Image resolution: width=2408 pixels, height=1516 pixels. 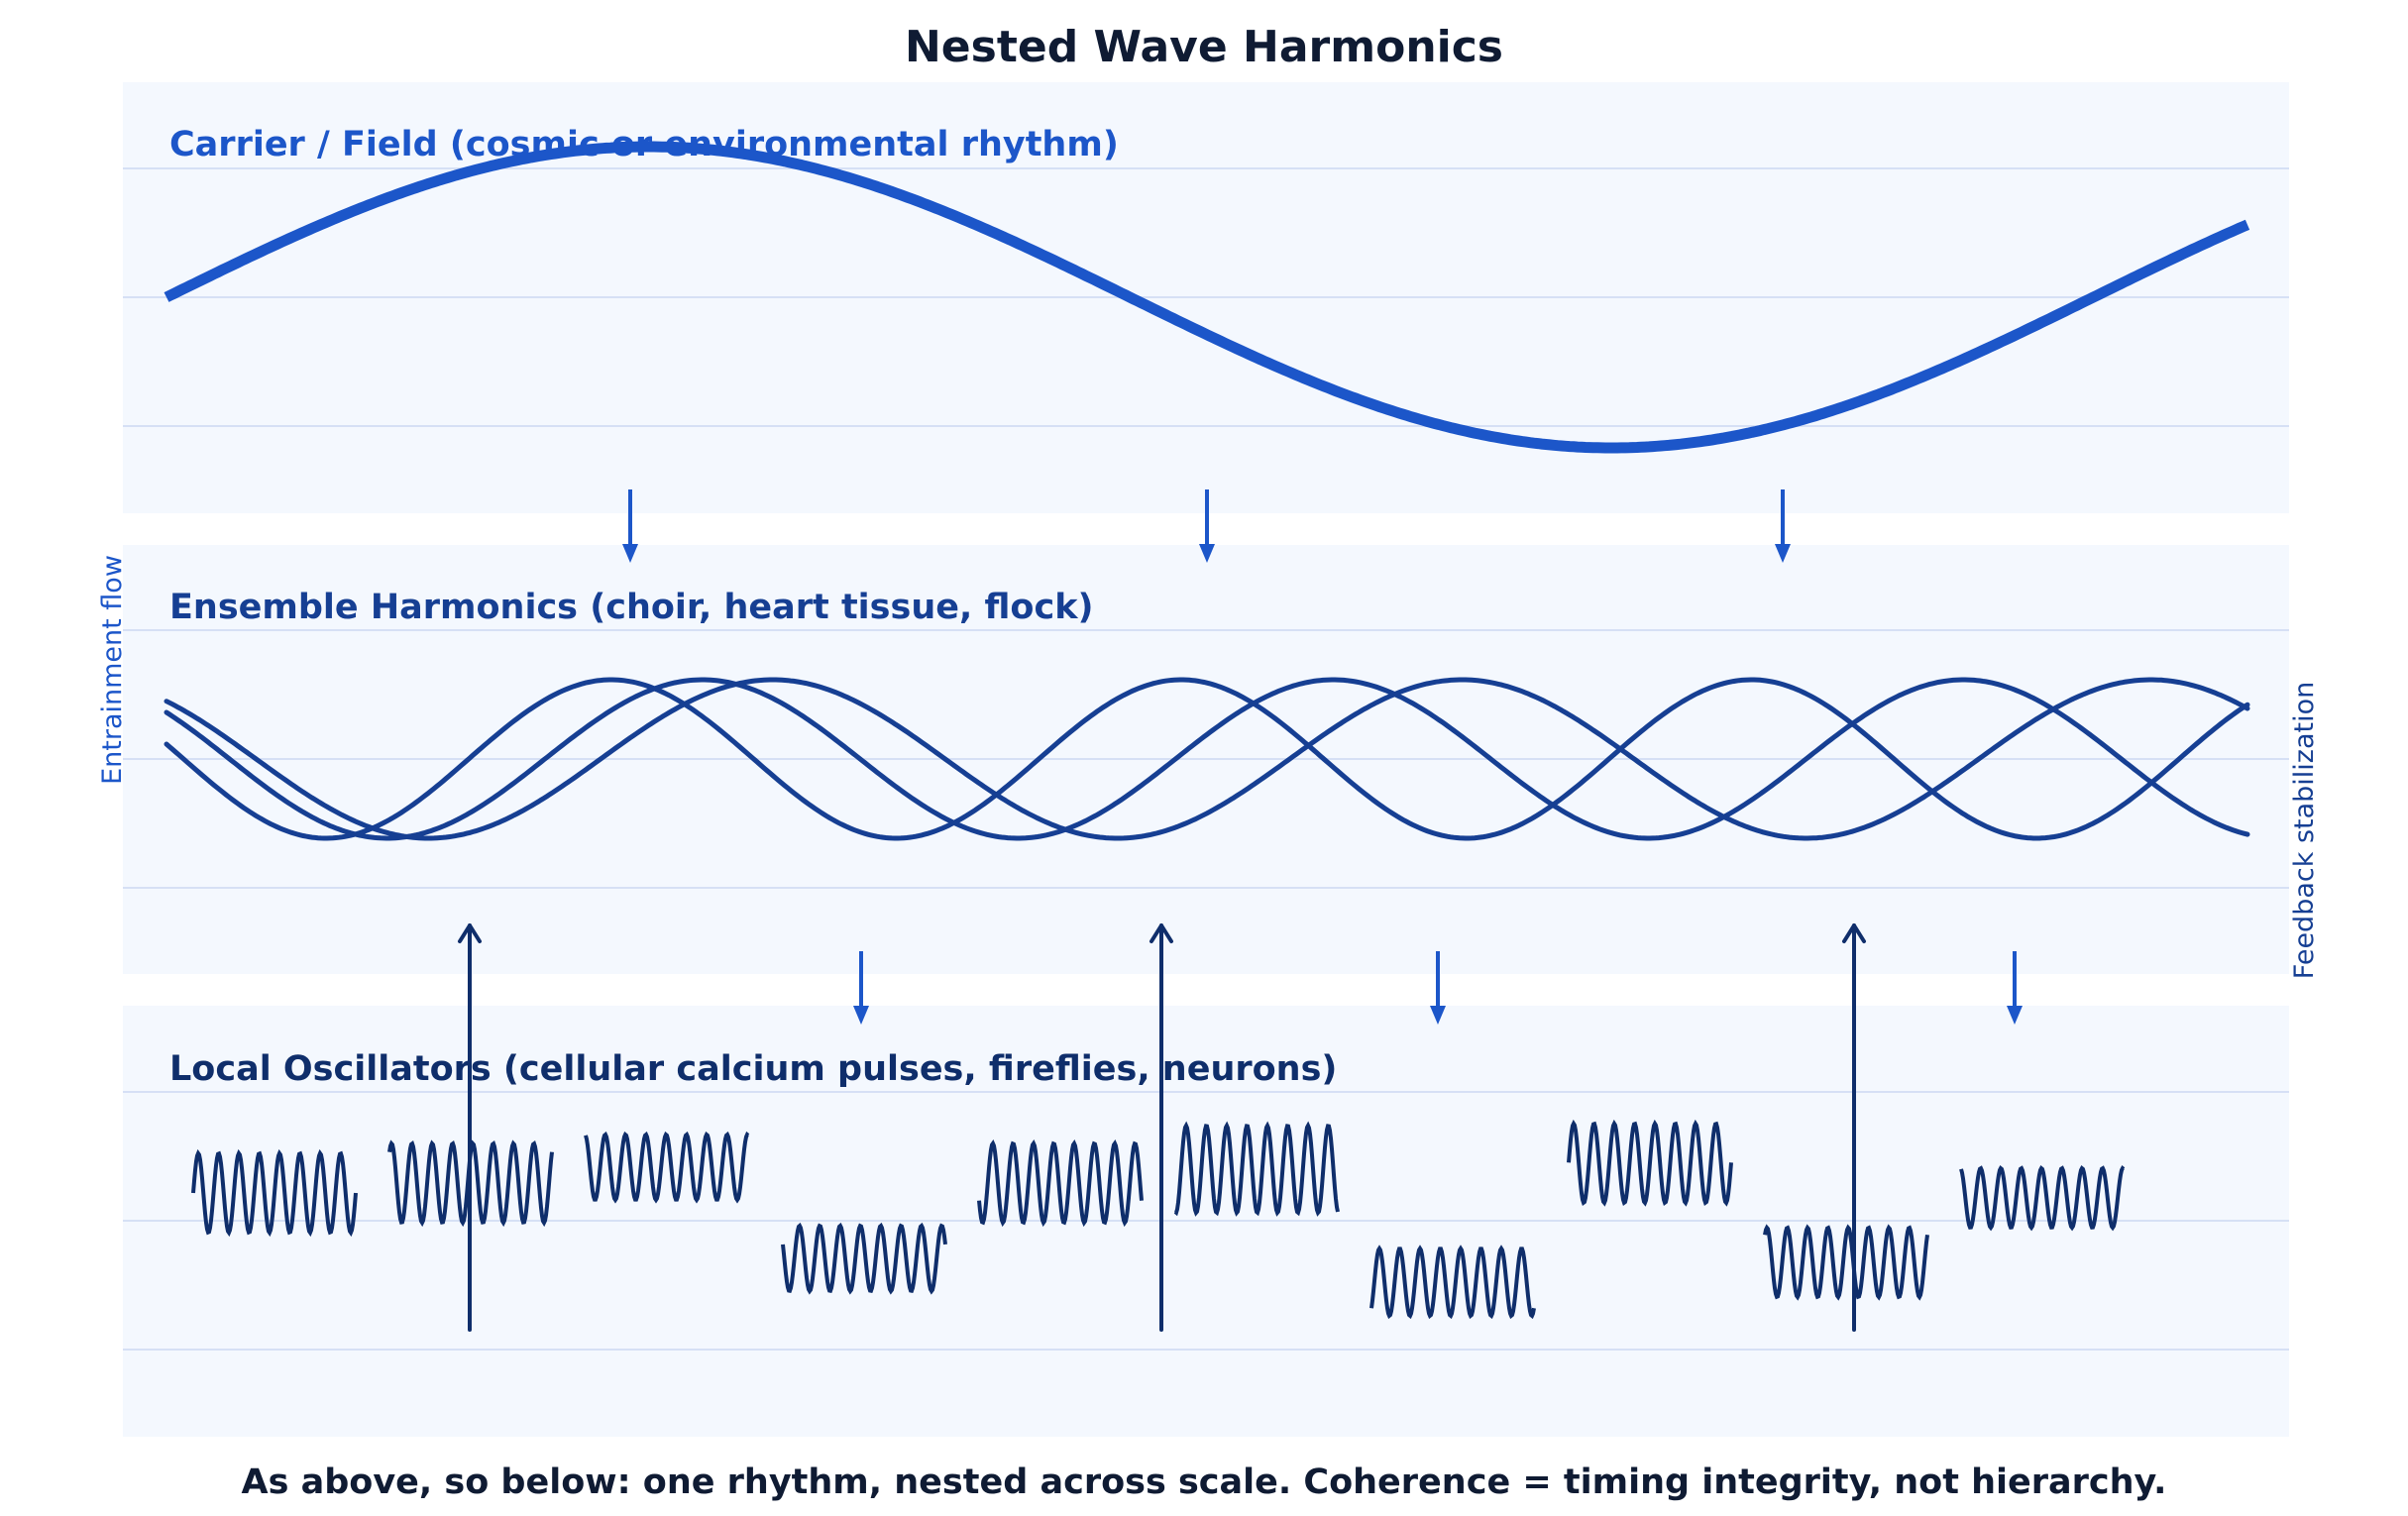 I want to click on ensemble-waves, so click(x=1207, y=759).